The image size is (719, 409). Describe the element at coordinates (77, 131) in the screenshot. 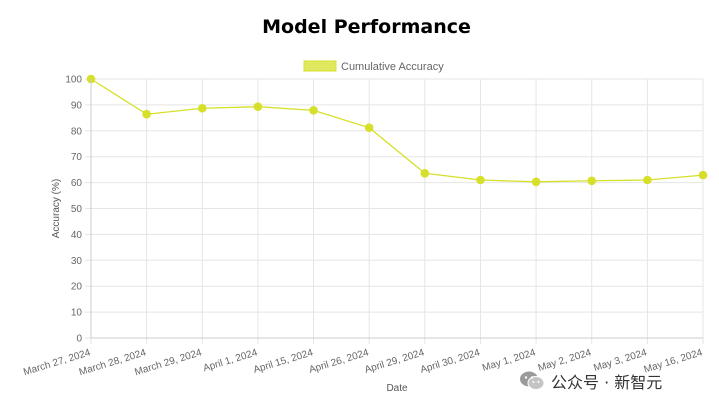

I see `y-tick-label: 80` at that location.